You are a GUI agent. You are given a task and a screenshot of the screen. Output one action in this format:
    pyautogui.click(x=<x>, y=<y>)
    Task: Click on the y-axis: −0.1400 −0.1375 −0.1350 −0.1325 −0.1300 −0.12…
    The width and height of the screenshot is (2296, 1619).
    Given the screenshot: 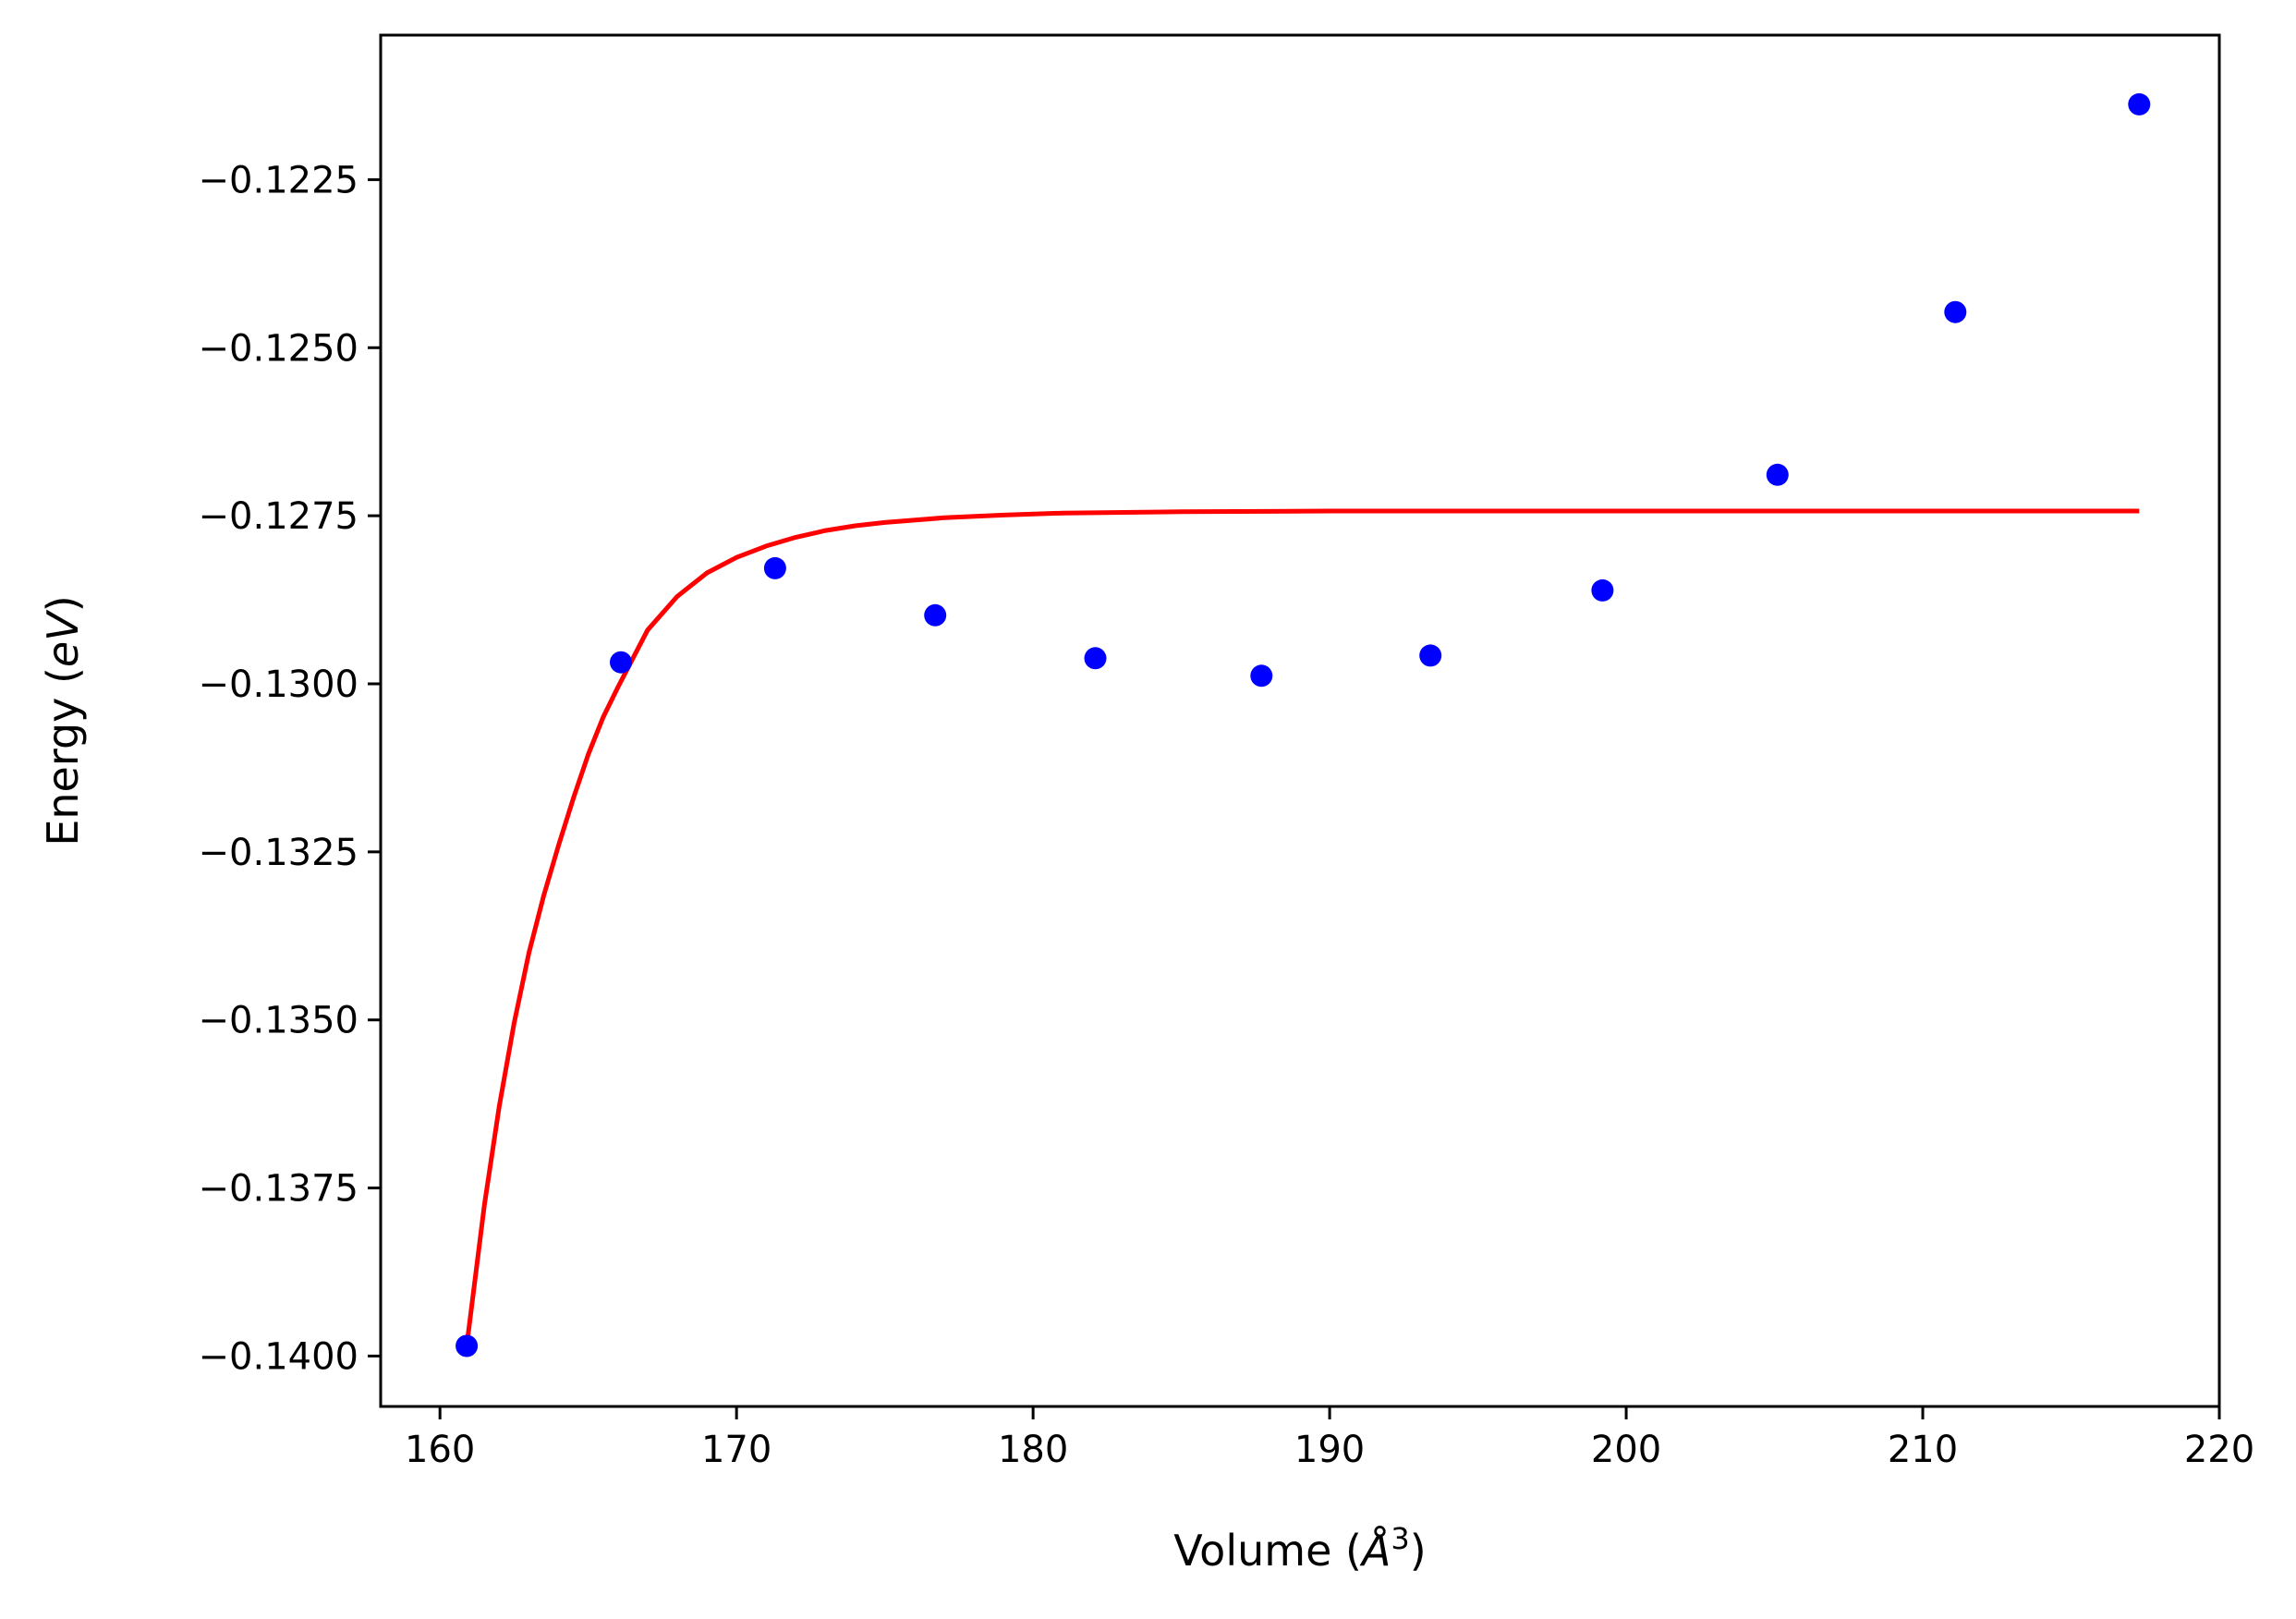 What is the action you would take?
    pyautogui.click(x=290, y=768)
    